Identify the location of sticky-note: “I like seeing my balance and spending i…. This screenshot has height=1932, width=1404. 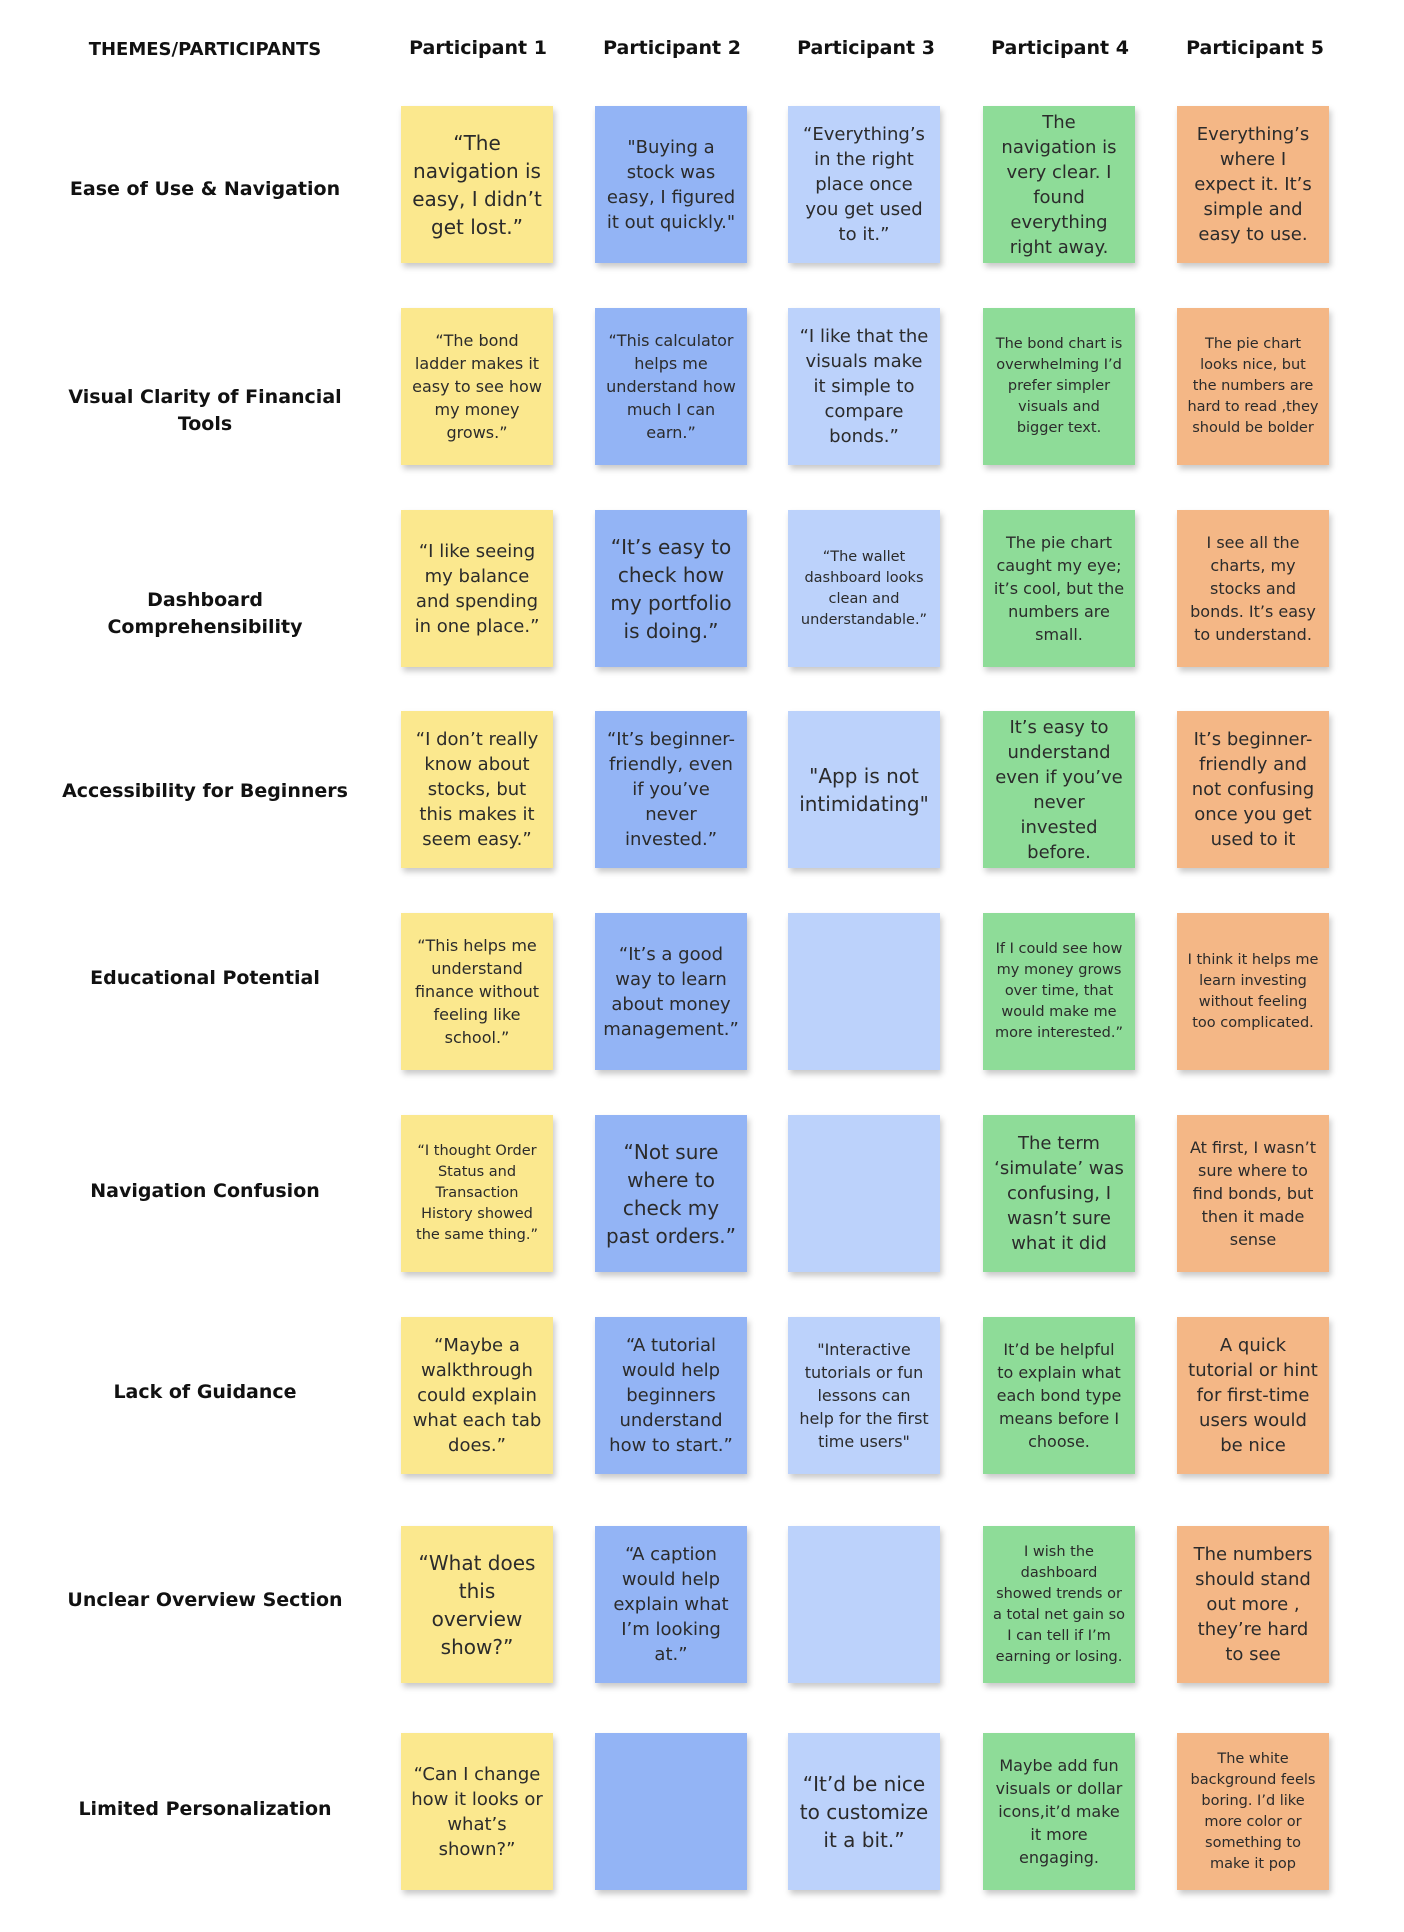
(477, 588).